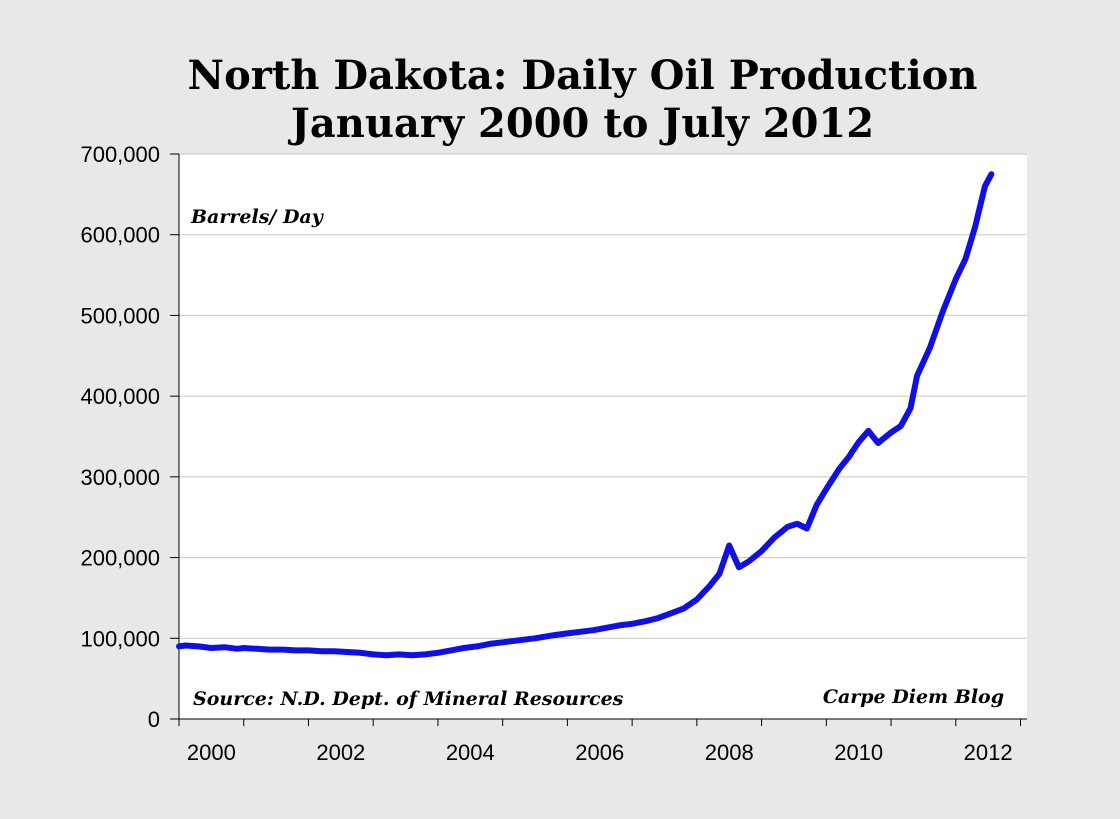 The height and width of the screenshot is (819, 1120). What do you see at coordinates (120, 396) in the screenshot?
I see `y-tick-label: 400,000` at bounding box center [120, 396].